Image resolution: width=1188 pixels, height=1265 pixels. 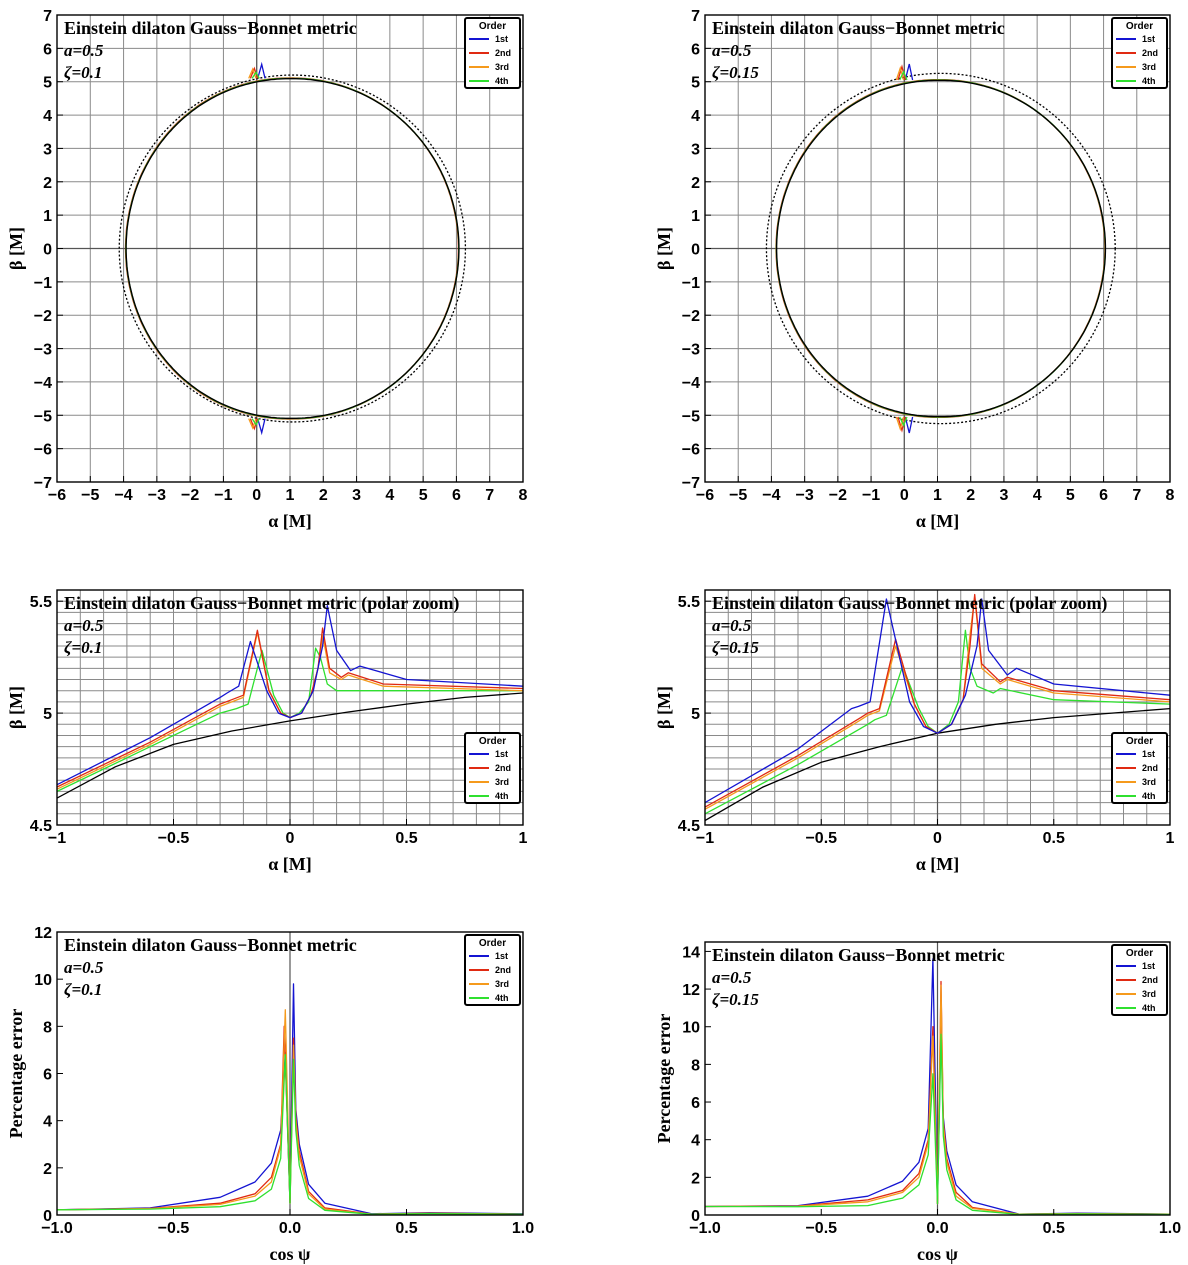 I want to click on x-tick-label: −2, so click(x=190, y=495).